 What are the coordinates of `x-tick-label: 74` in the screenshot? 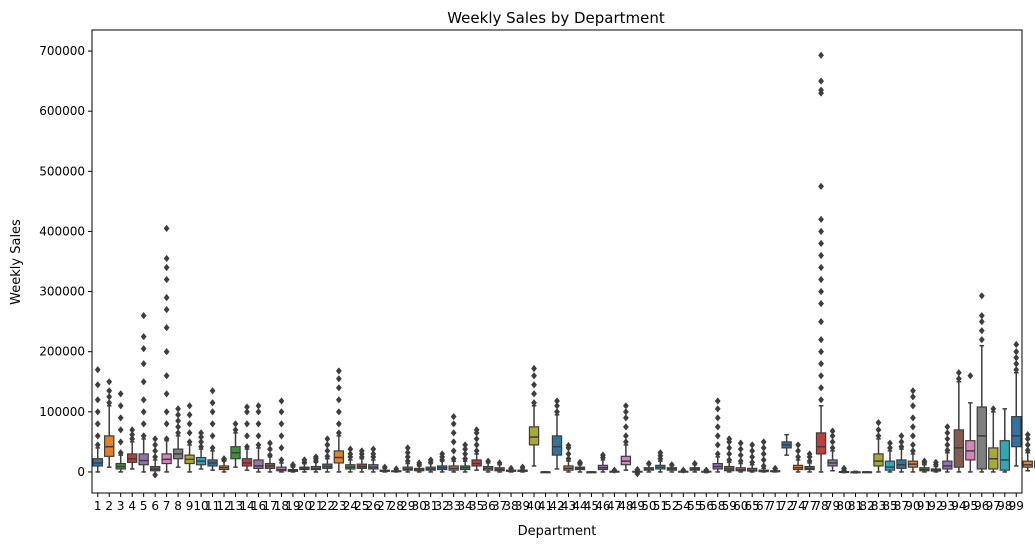 It's located at (797, 506).